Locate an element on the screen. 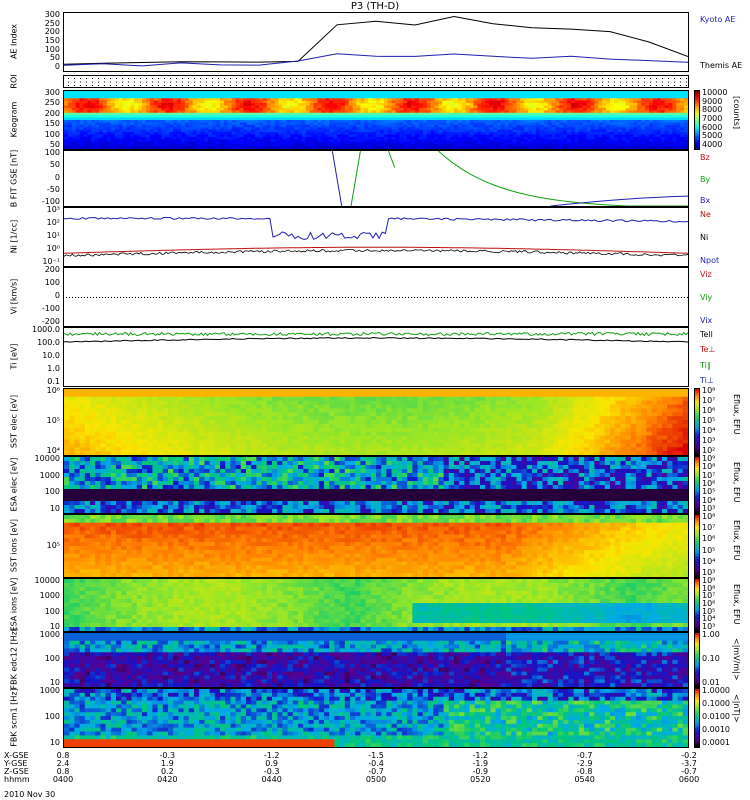 The width and height of the screenshot is (750, 800). bx-line is located at coordinates (337, 178).